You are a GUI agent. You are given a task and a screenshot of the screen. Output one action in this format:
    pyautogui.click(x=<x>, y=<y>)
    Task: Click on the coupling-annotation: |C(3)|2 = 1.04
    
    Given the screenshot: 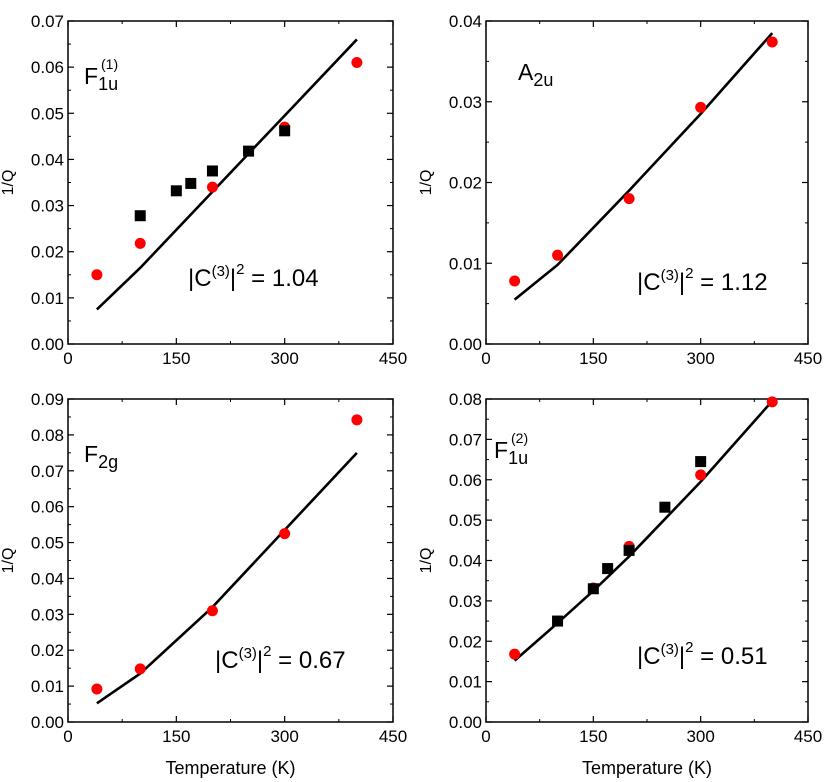 What is the action you would take?
    pyautogui.click(x=253, y=276)
    